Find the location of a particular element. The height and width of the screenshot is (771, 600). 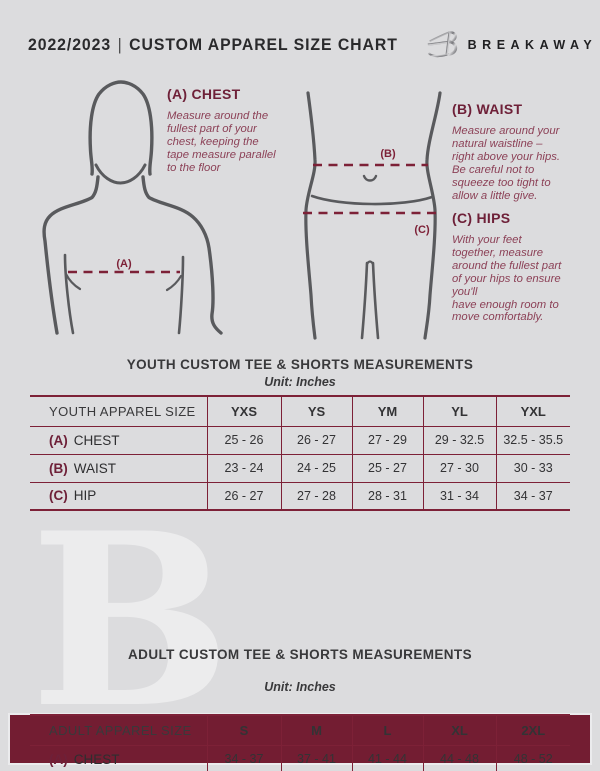

adult-size-col: M is located at coordinates (316, 730).